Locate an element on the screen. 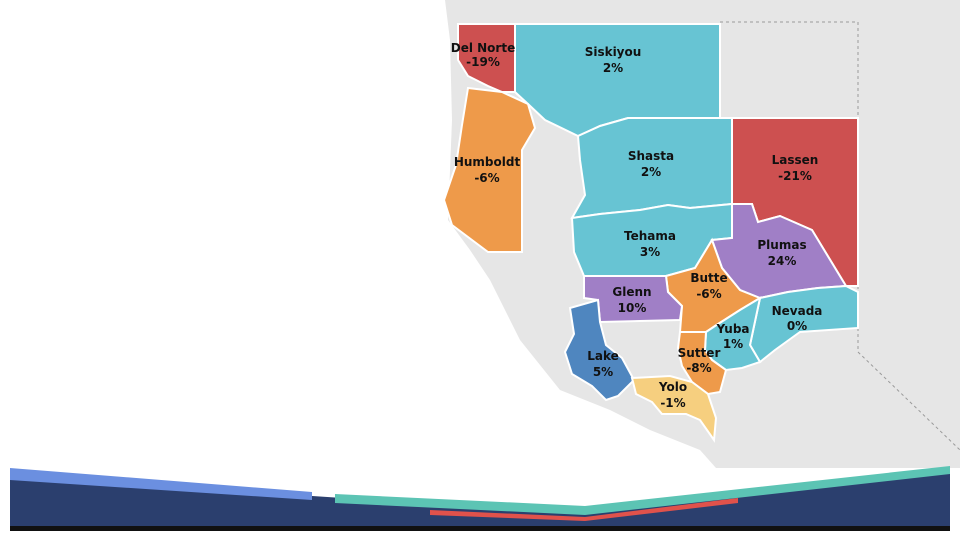 The width and height of the screenshot is (960, 540). label-shasta-value: 2% is located at coordinates (651, 172).